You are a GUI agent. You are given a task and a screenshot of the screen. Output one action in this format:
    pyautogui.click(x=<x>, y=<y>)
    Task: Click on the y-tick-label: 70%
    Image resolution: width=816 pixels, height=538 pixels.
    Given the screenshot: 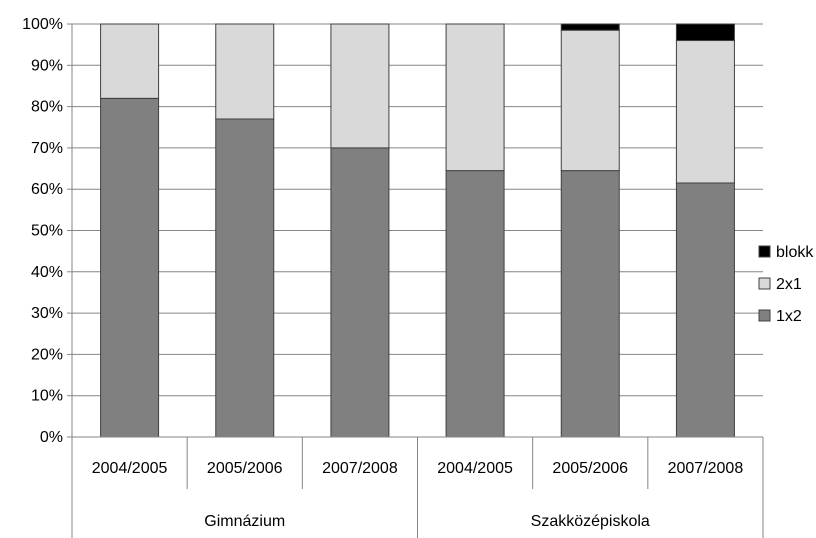 What is the action you would take?
    pyautogui.click(x=47, y=148)
    